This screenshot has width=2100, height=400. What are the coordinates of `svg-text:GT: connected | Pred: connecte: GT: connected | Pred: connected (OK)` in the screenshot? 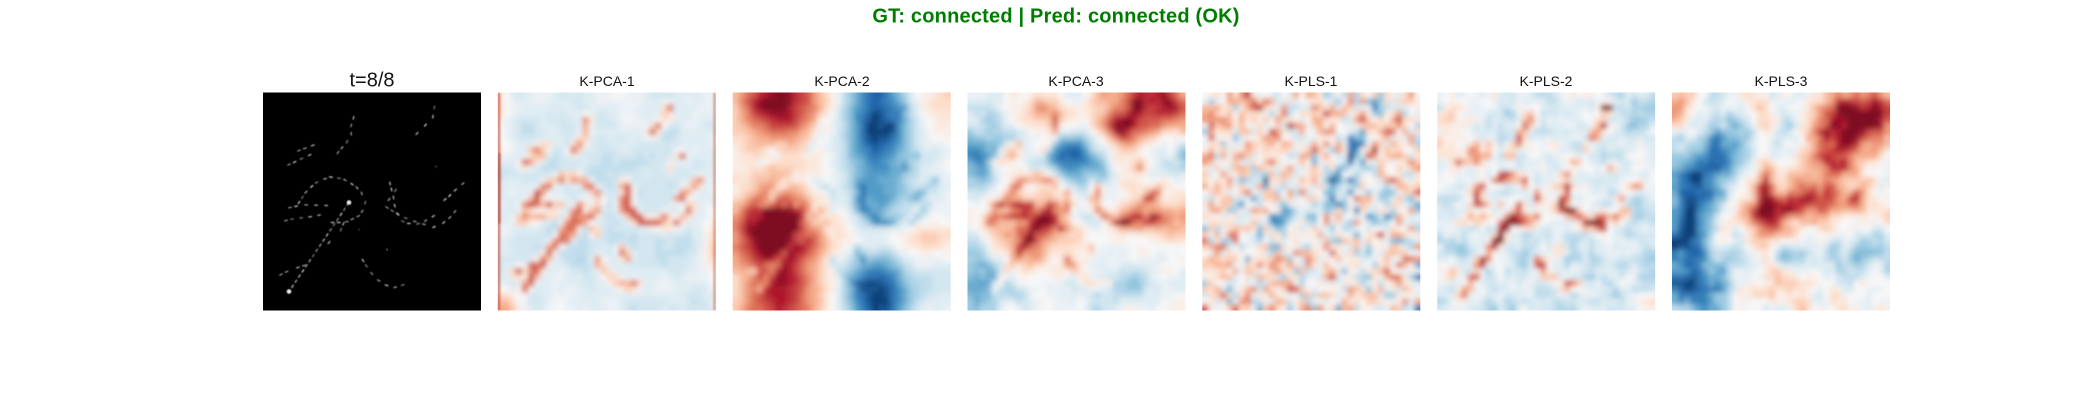 It's located at (1055, 17).